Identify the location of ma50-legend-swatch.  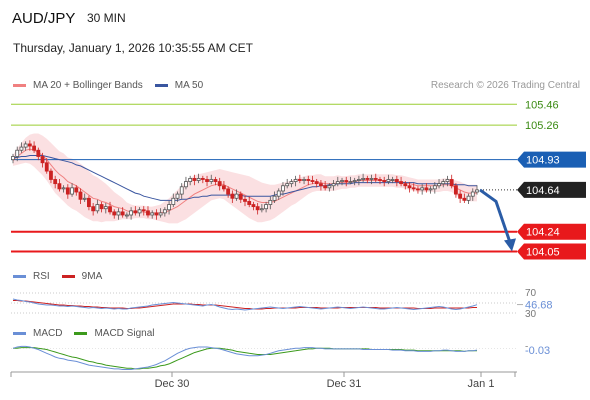
(161, 85).